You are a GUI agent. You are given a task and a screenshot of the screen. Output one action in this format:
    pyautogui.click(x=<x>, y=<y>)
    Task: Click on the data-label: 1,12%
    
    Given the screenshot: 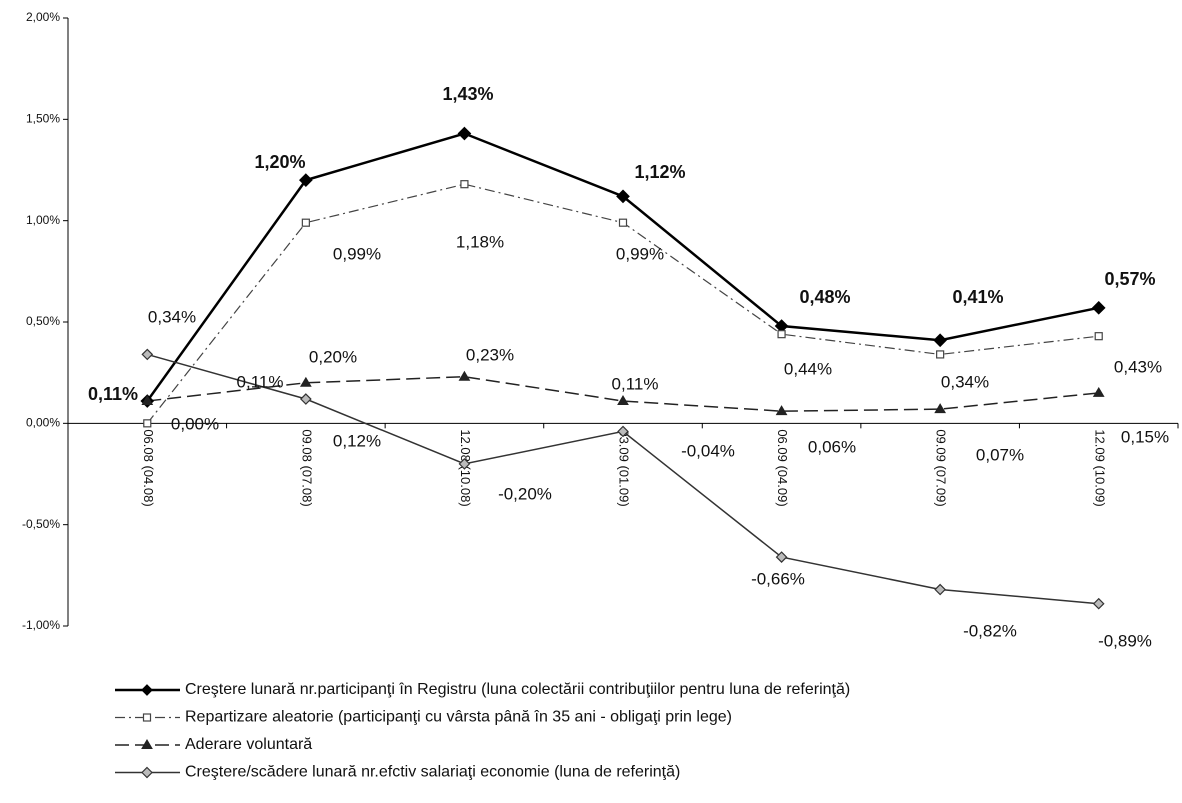 What is the action you would take?
    pyautogui.click(x=659, y=172)
    